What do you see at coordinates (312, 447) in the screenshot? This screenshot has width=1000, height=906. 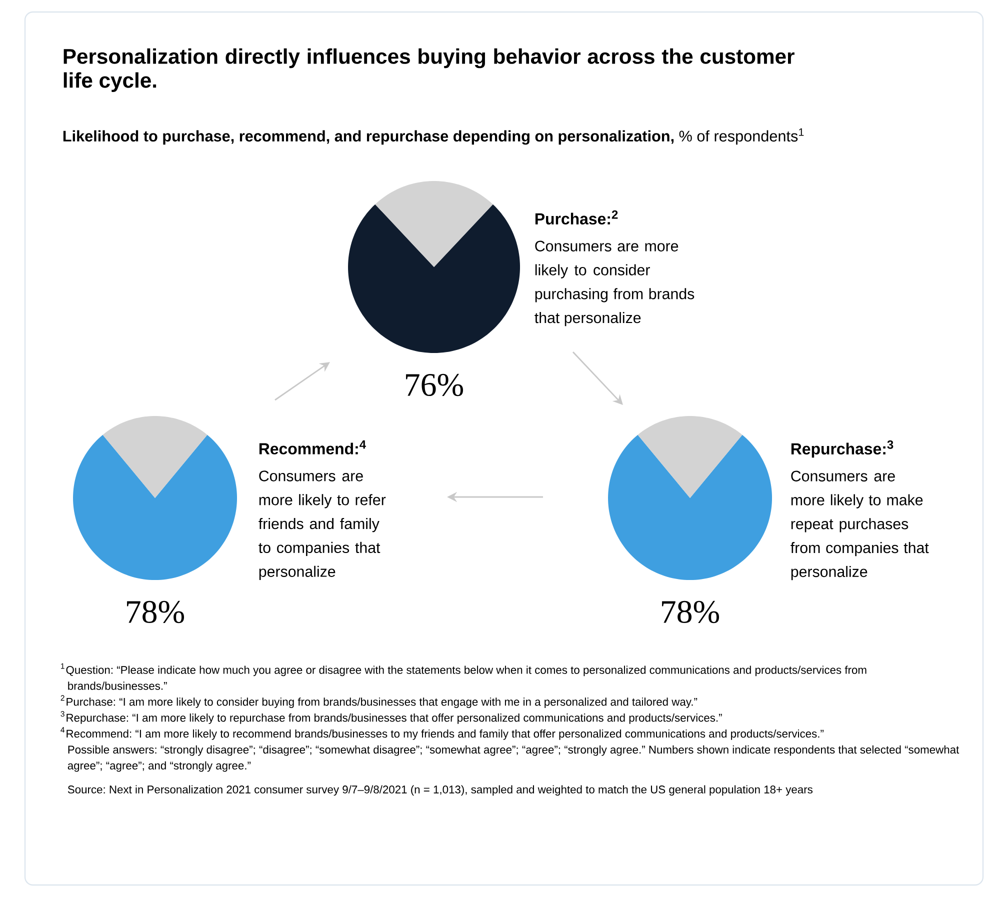 I see `text: Recommend:$^{4}$` at bounding box center [312, 447].